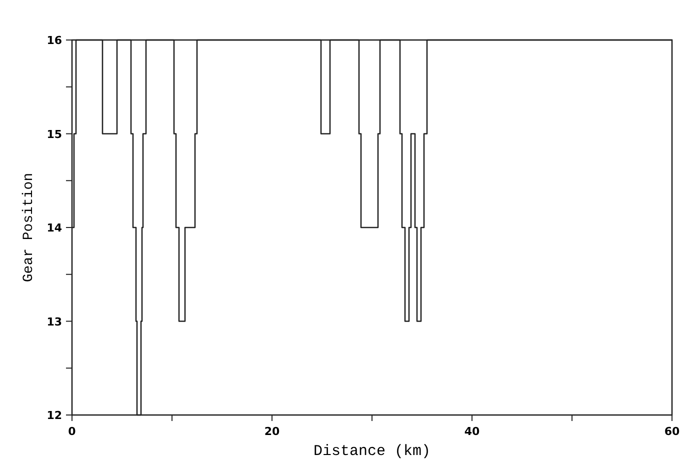 The height and width of the screenshot is (464, 681). What do you see at coordinates (472, 431) in the screenshot?
I see `x-tick-label: 40` at bounding box center [472, 431].